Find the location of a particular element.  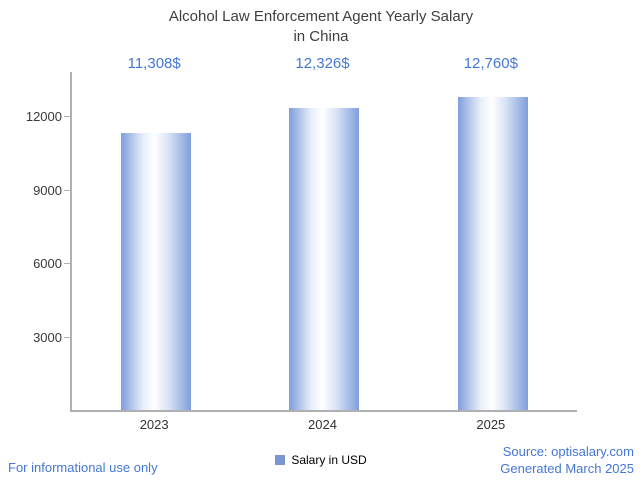

generated-date: Generated March 2025 is located at coordinates (567, 469).